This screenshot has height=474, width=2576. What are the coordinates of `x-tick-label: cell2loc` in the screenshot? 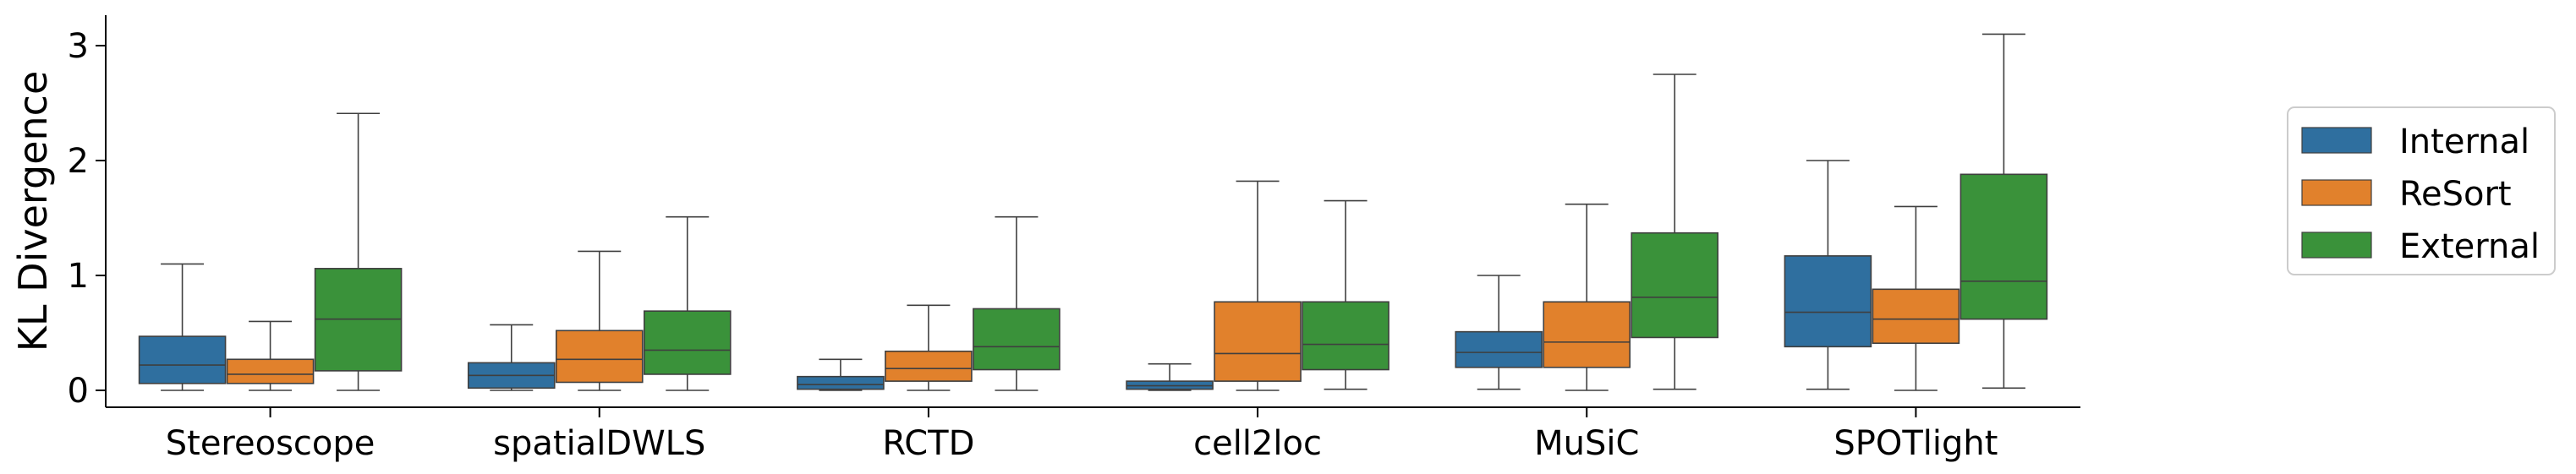 It's located at (1257, 444).